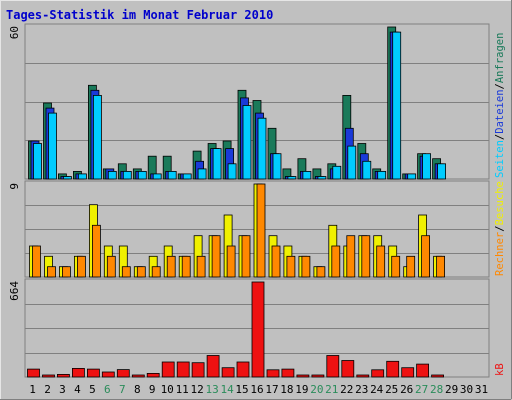  Describe the element at coordinates (481, 389) in the screenshot. I see `day-label-31: 31` at that location.